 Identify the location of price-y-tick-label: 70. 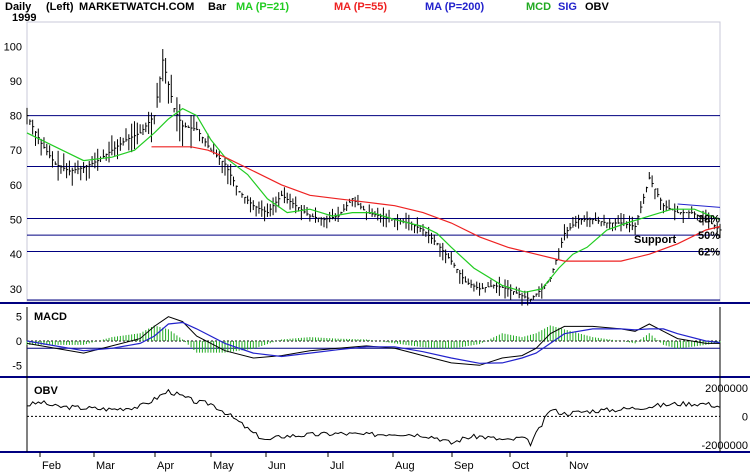
(16, 151).